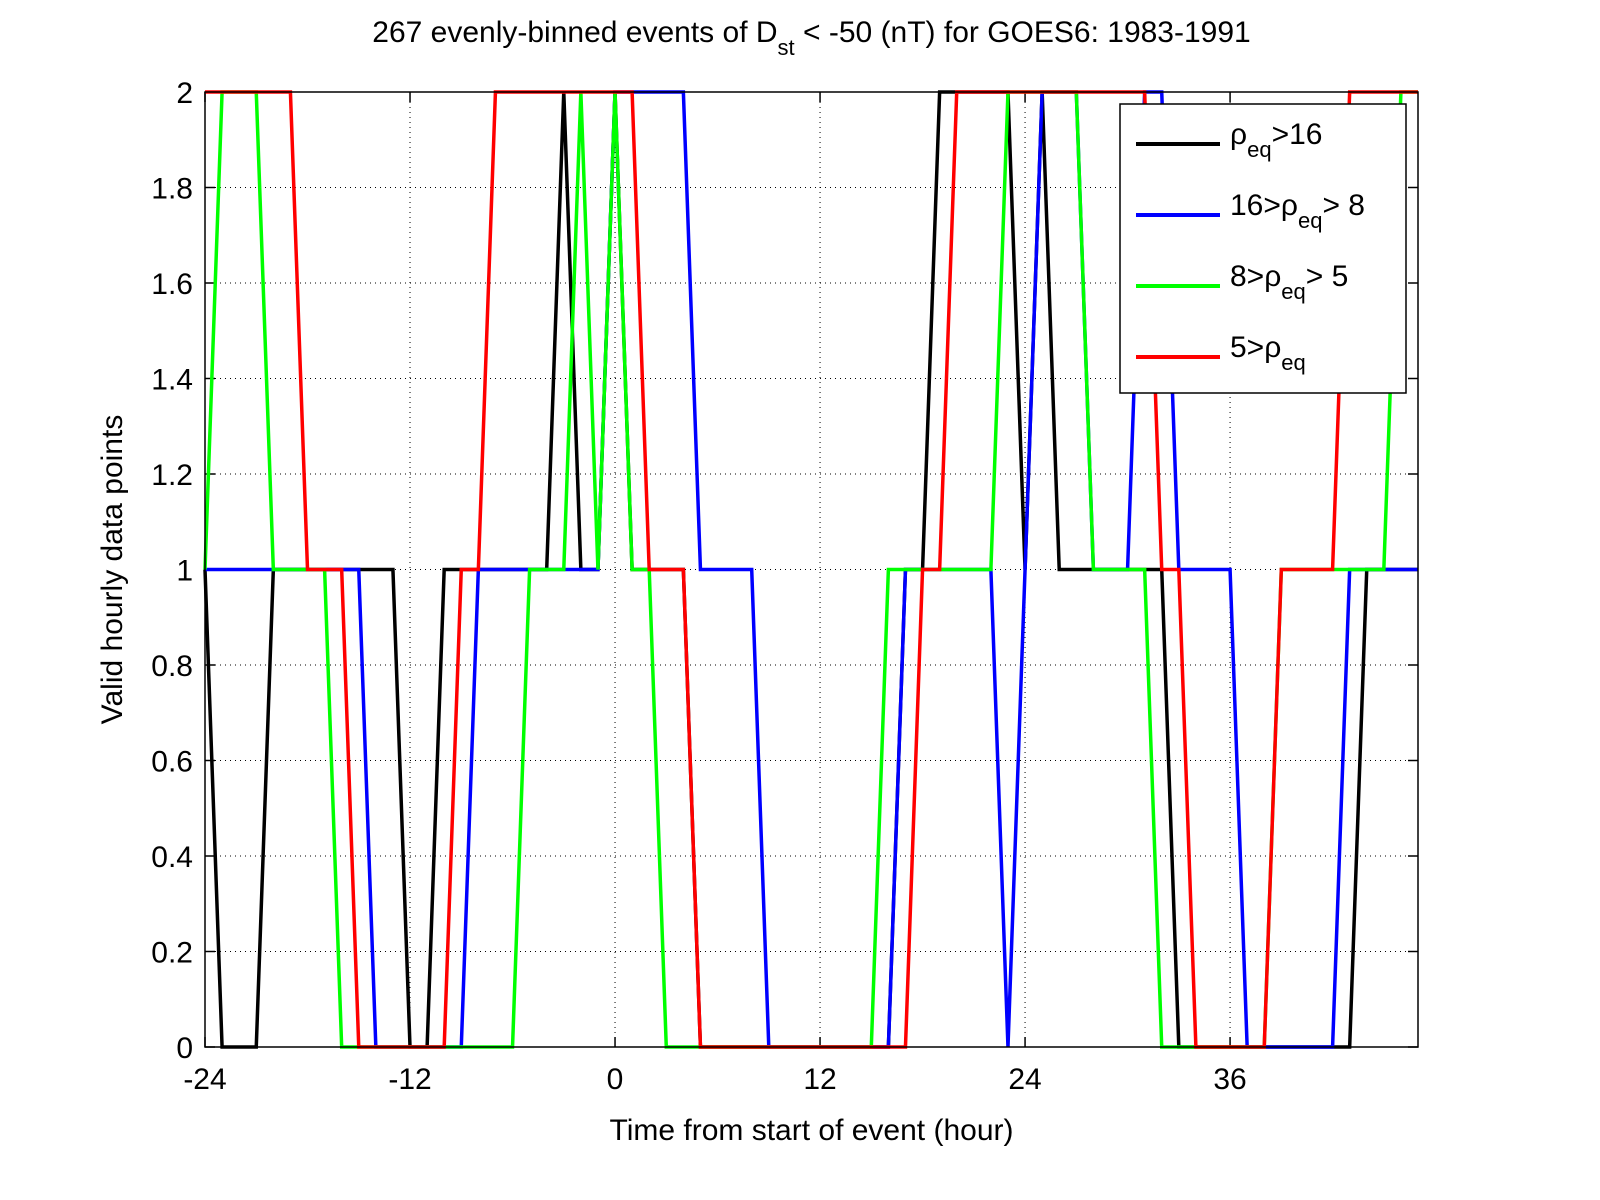 The width and height of the screenshot is (1600, 1200). I want to click on y-tick-label: 0.8, so click(172, 666).